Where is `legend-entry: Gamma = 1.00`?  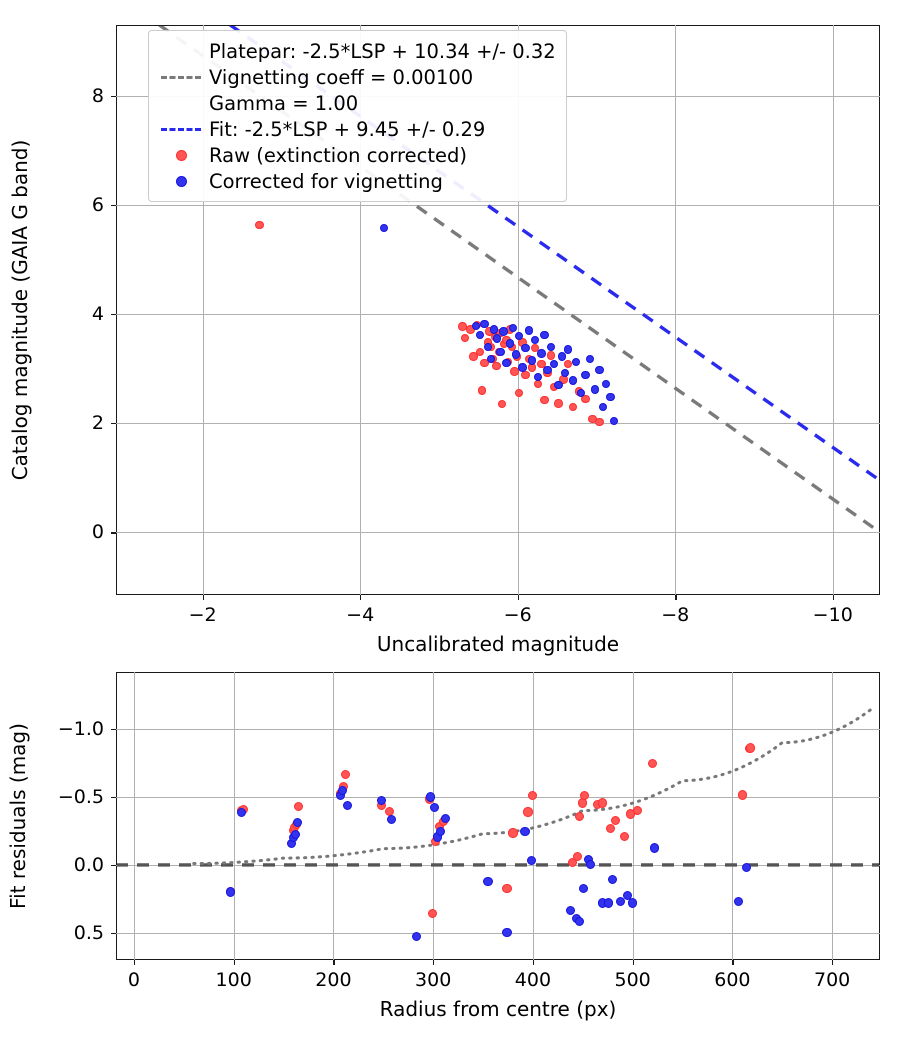 legend-entry: Gamma = 1.00 is located at coordinates (354, 103).